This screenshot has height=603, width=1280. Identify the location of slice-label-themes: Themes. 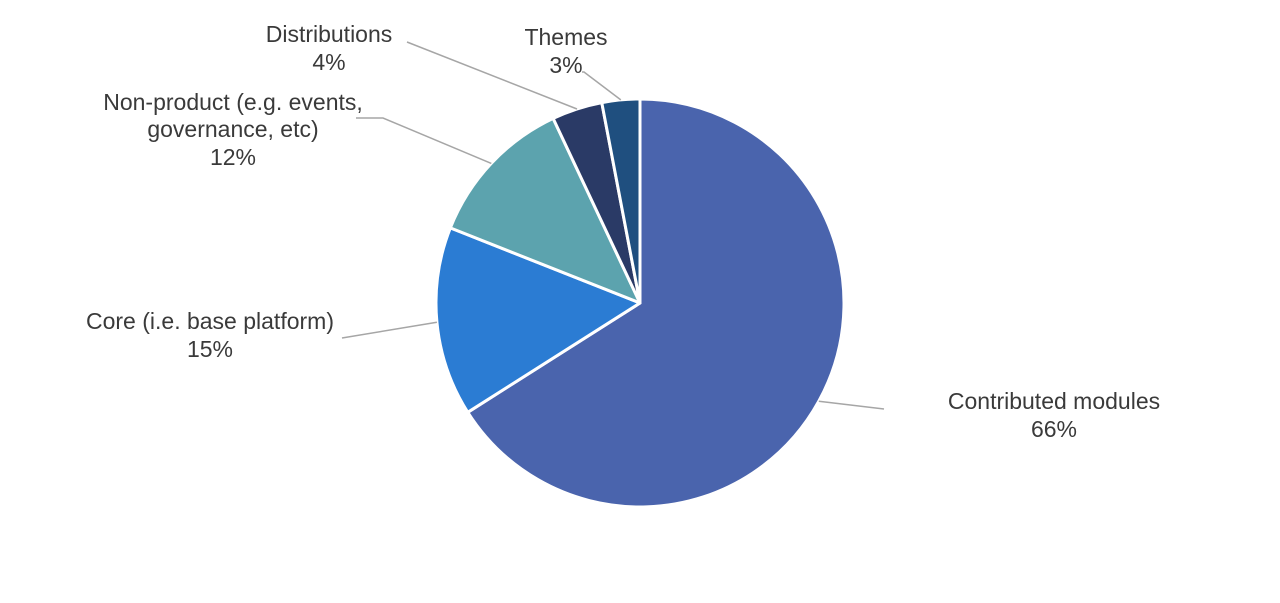
(565, 37).